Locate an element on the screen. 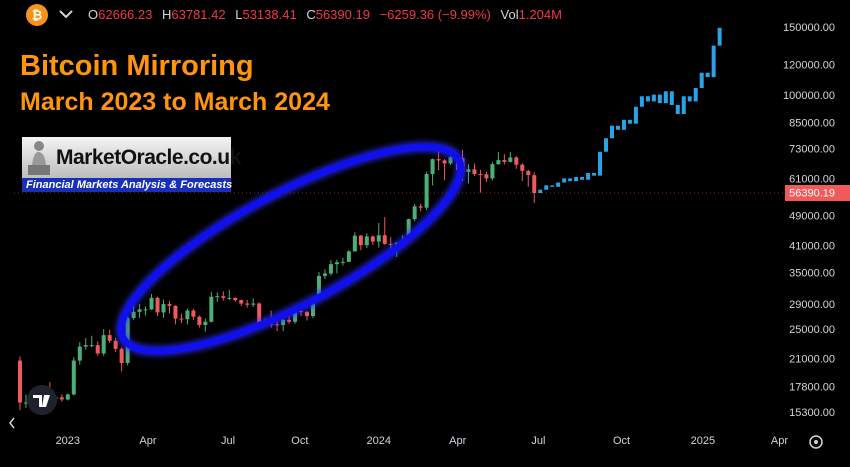 The image size is (850, 467). x-tick-label: 2023 is located at coordinates (68, 441).